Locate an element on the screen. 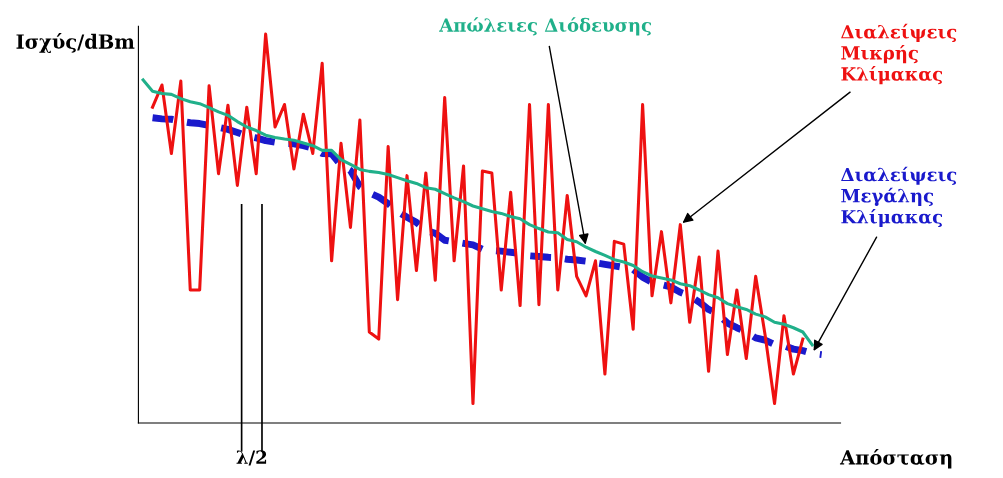 This screenshot has width=1003, height=478. y-axis-title: Ισχύς/dBm is located at coordinates (75, 43).